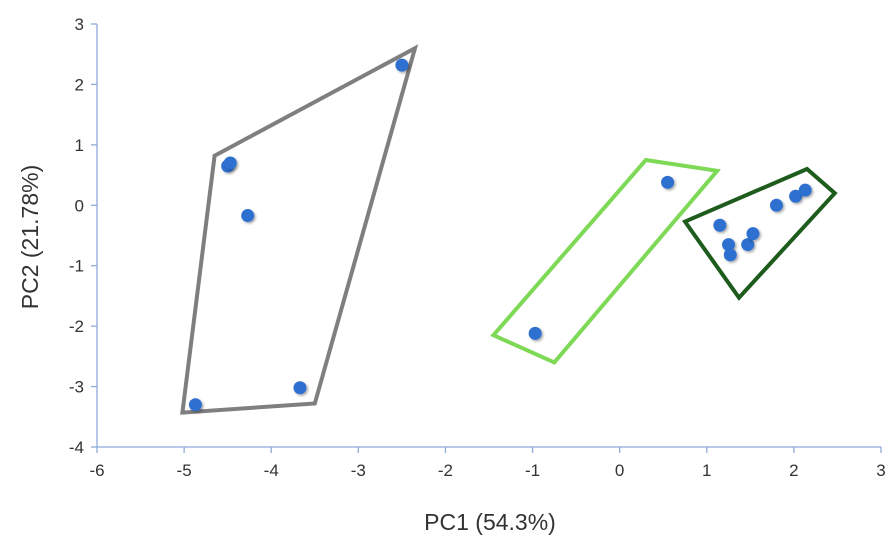 The width and height of the screenshot is (889, 535). Describe the element at coordinates (96, 470) in the screenshot. I see `x-tick-label: -6` at that location.